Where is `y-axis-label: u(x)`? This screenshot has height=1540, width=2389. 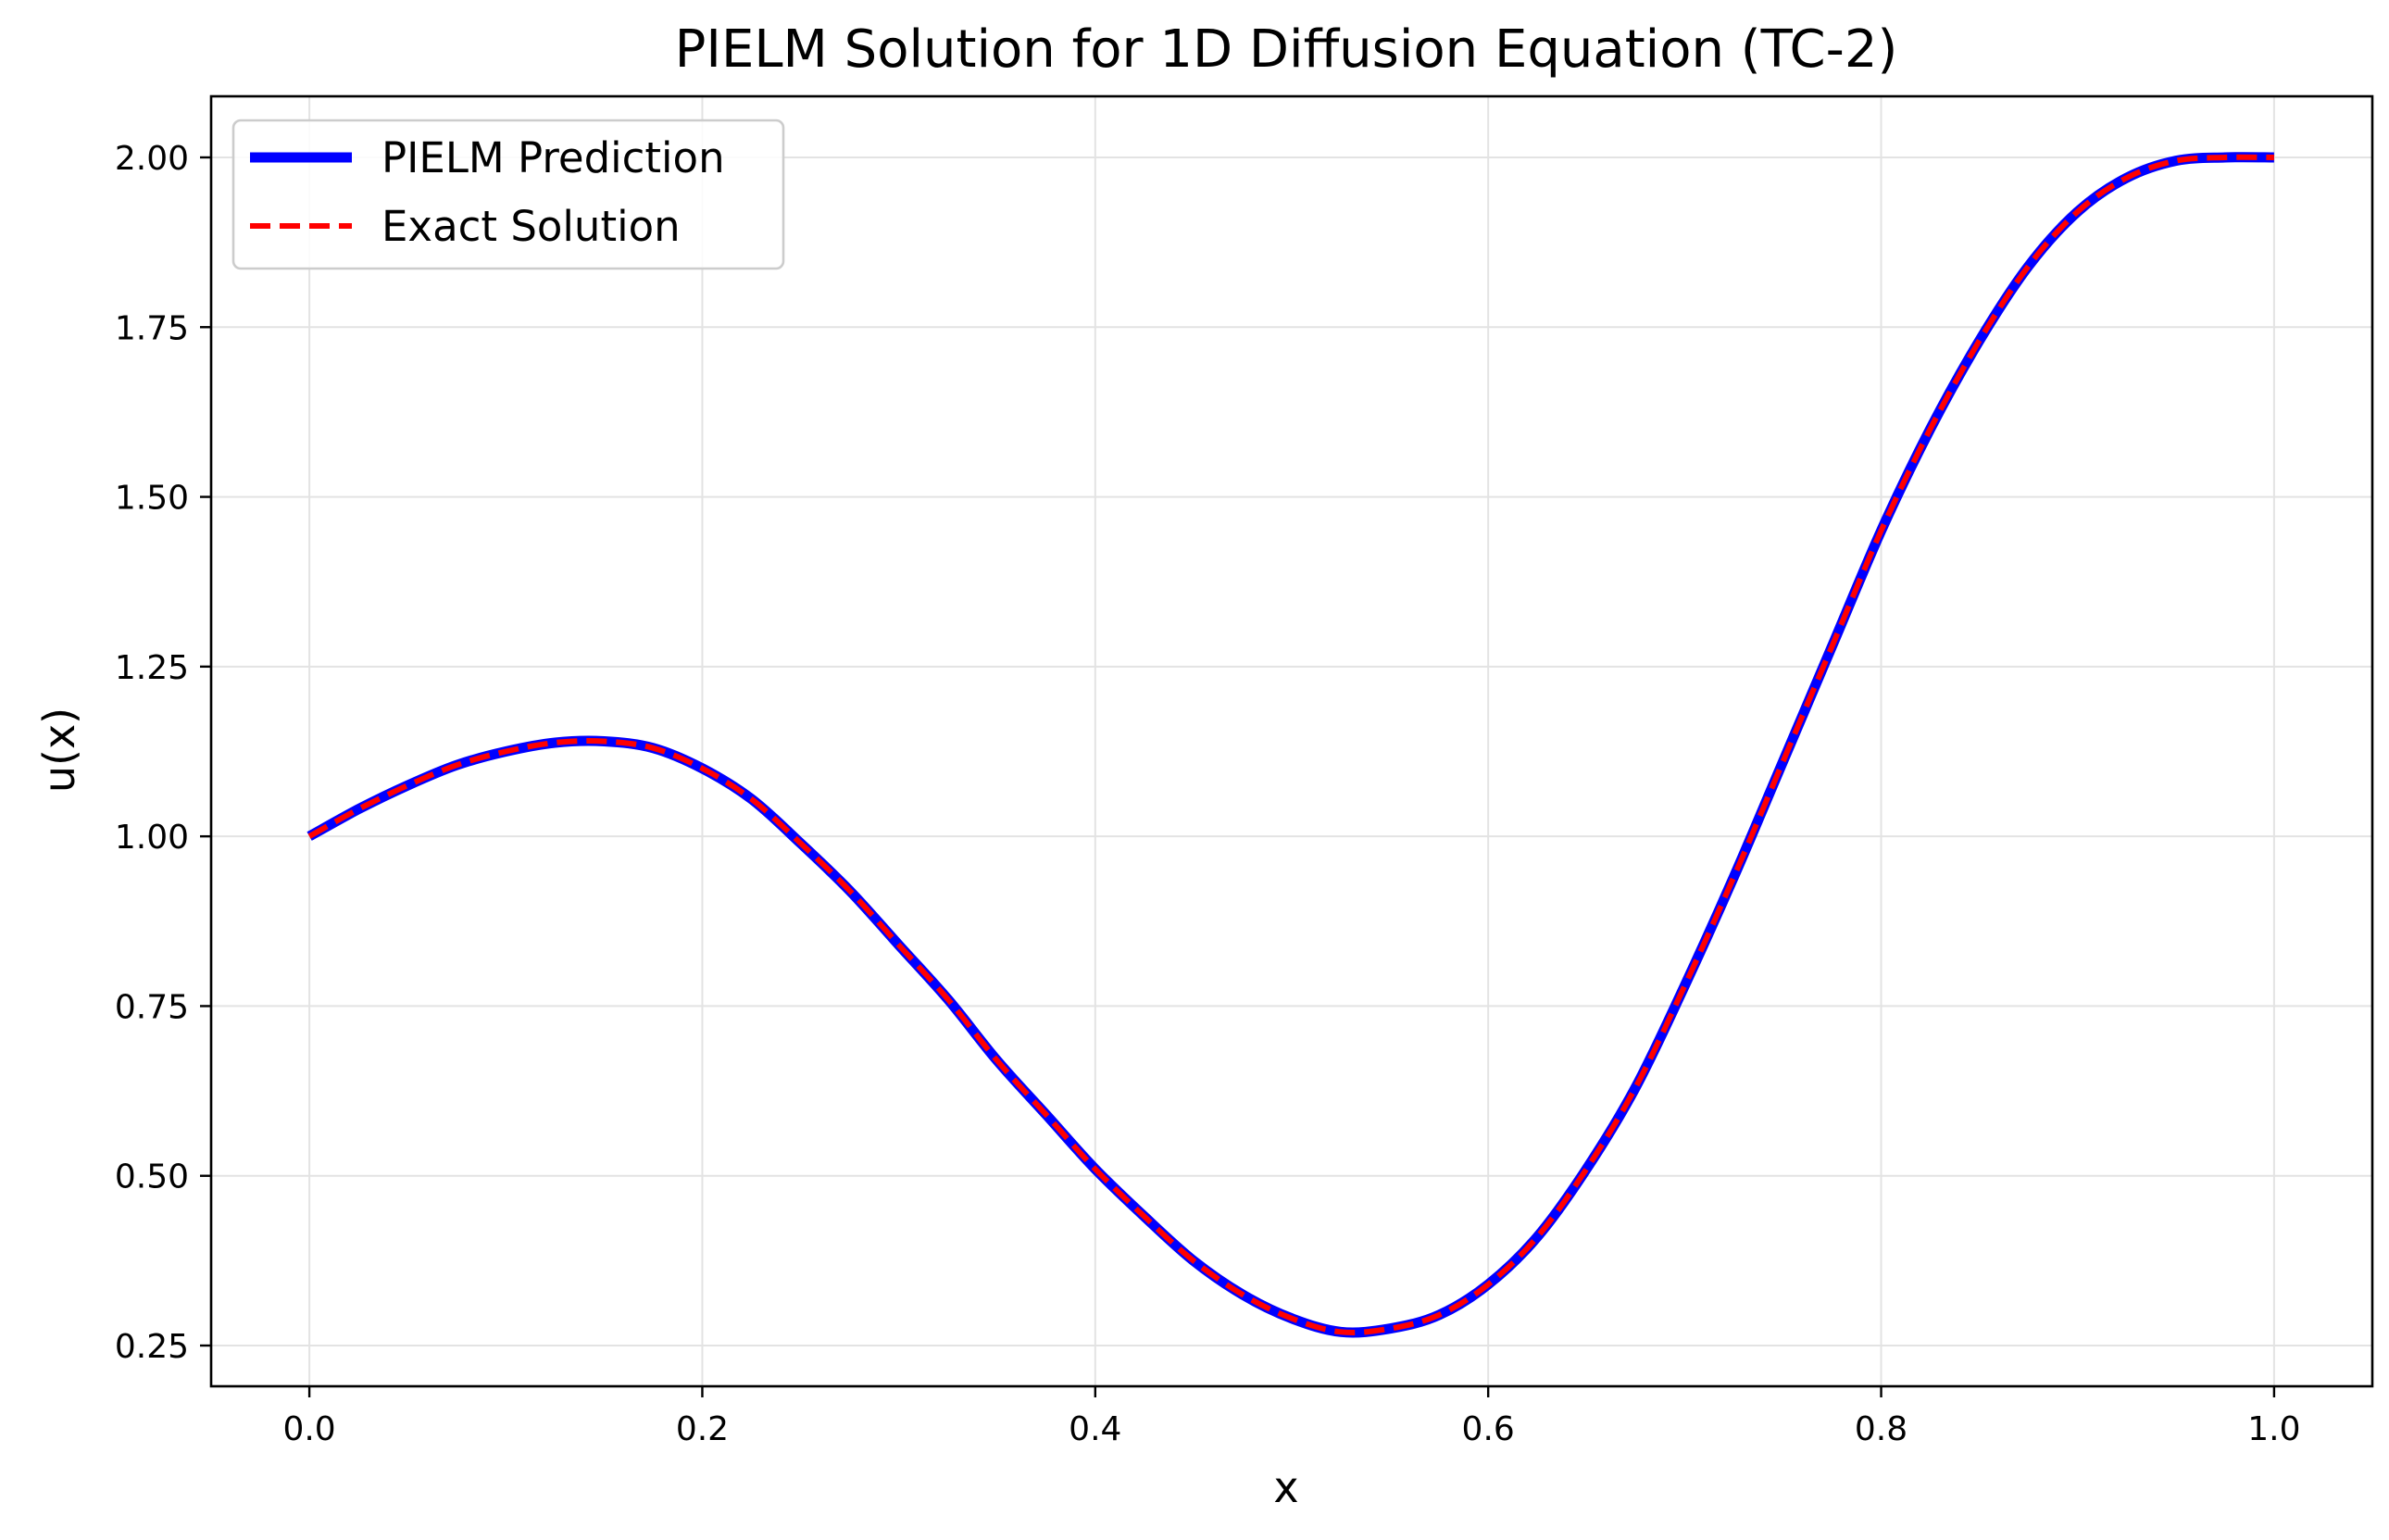
y-axis-label: u(x) is located at coordinates (59, 750).